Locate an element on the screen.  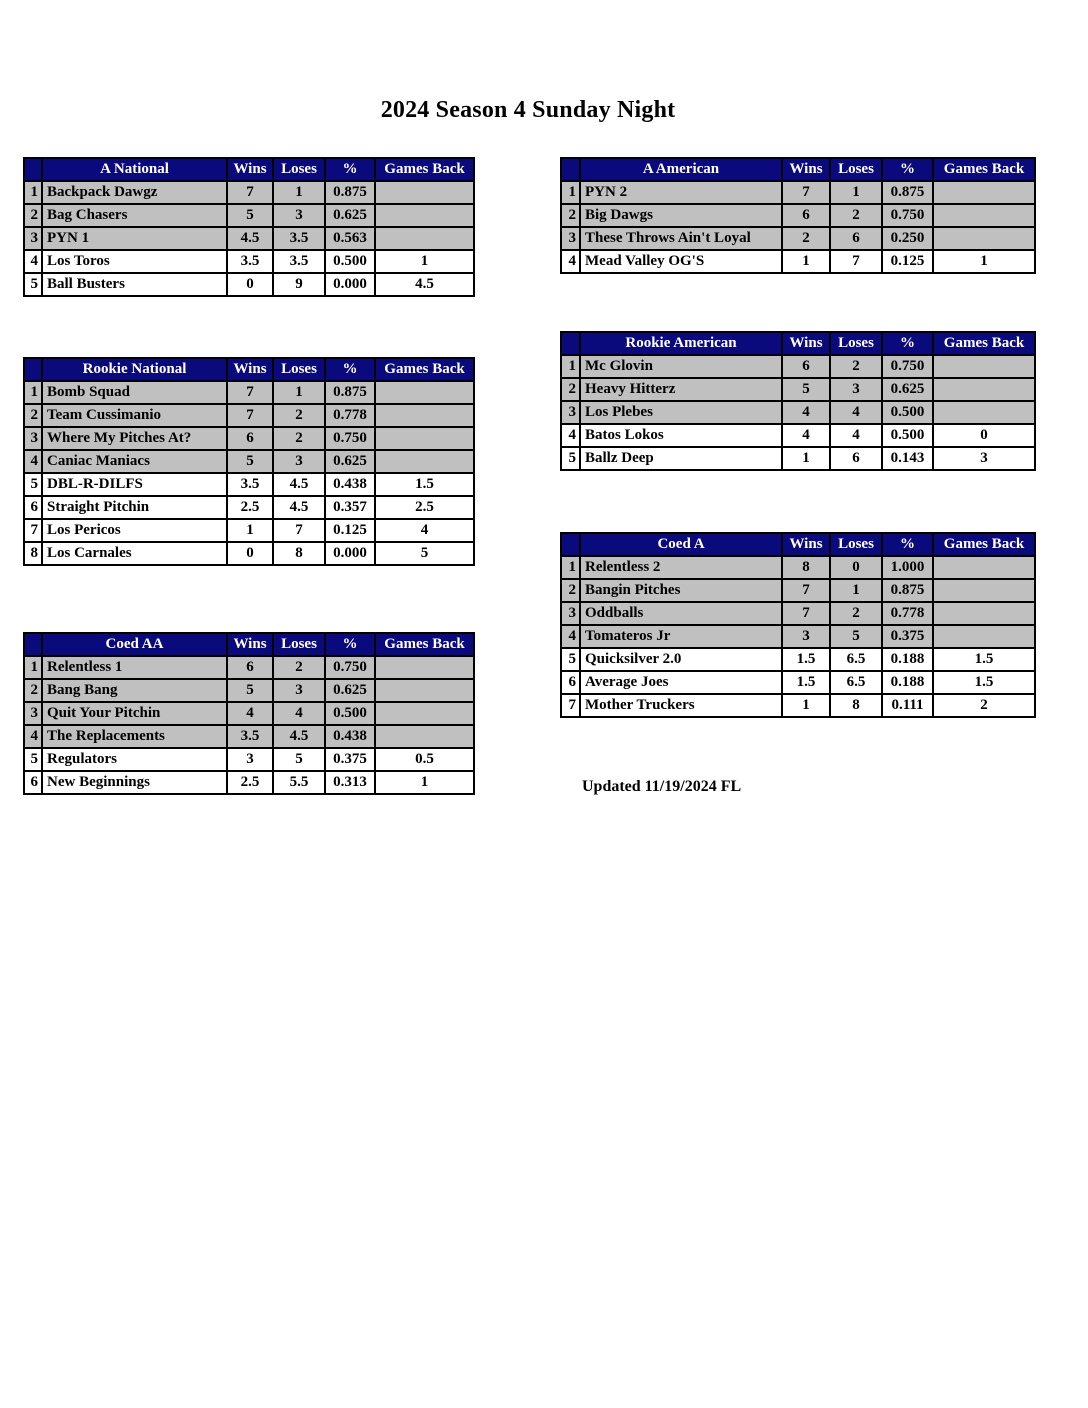
wins-cell: 2 is located at coordinates (806, 238).